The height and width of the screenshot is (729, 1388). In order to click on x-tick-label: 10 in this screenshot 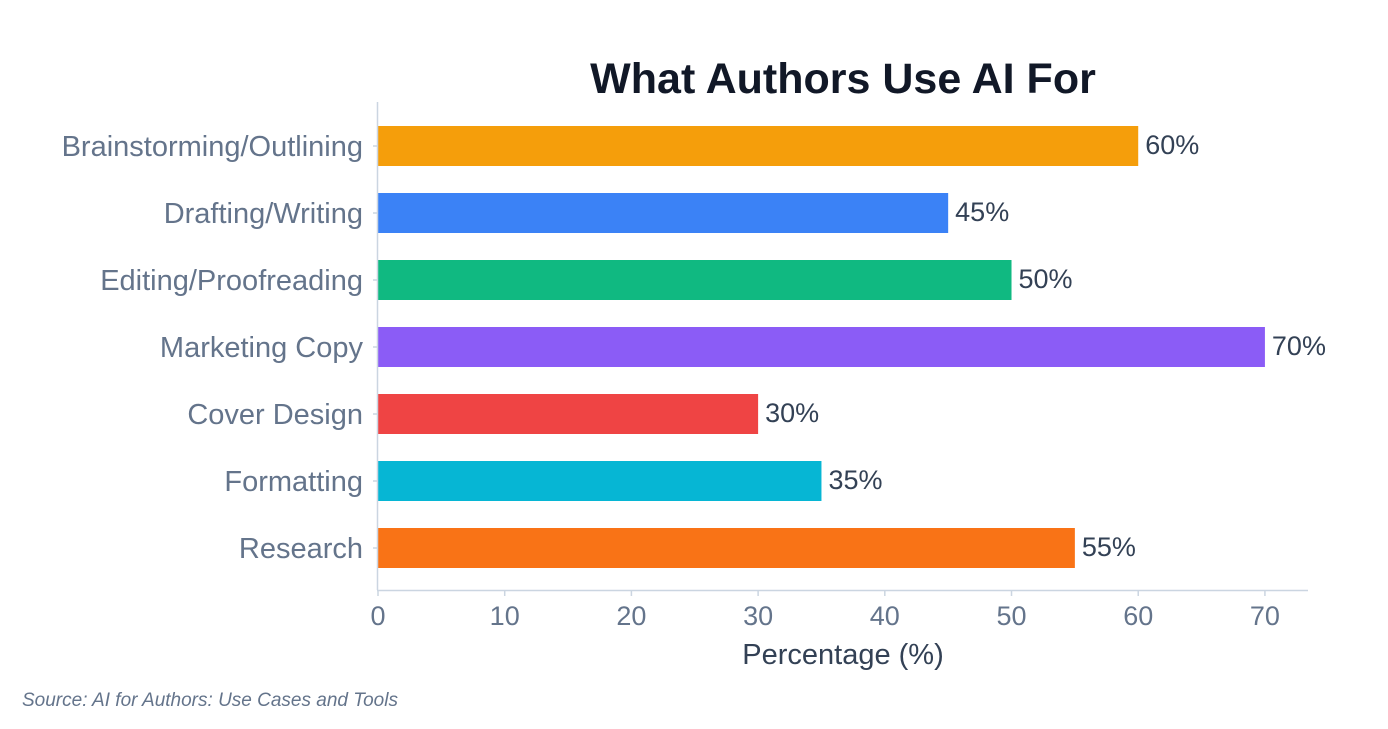, I will do `click(505, 616)`.